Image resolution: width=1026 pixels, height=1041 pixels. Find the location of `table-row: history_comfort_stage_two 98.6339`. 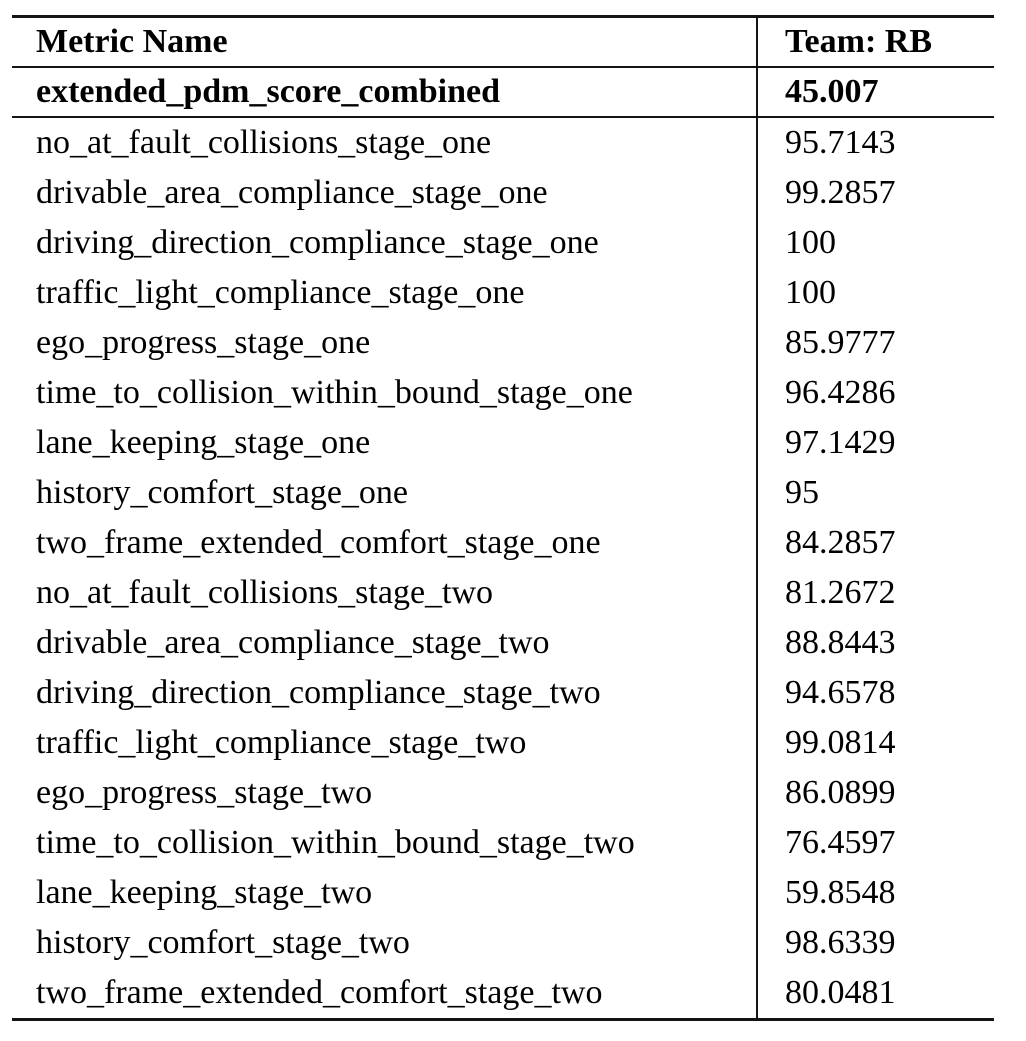

table-row: history_comfort_stage_two 98.6339 is located at coordinates (503, 943).